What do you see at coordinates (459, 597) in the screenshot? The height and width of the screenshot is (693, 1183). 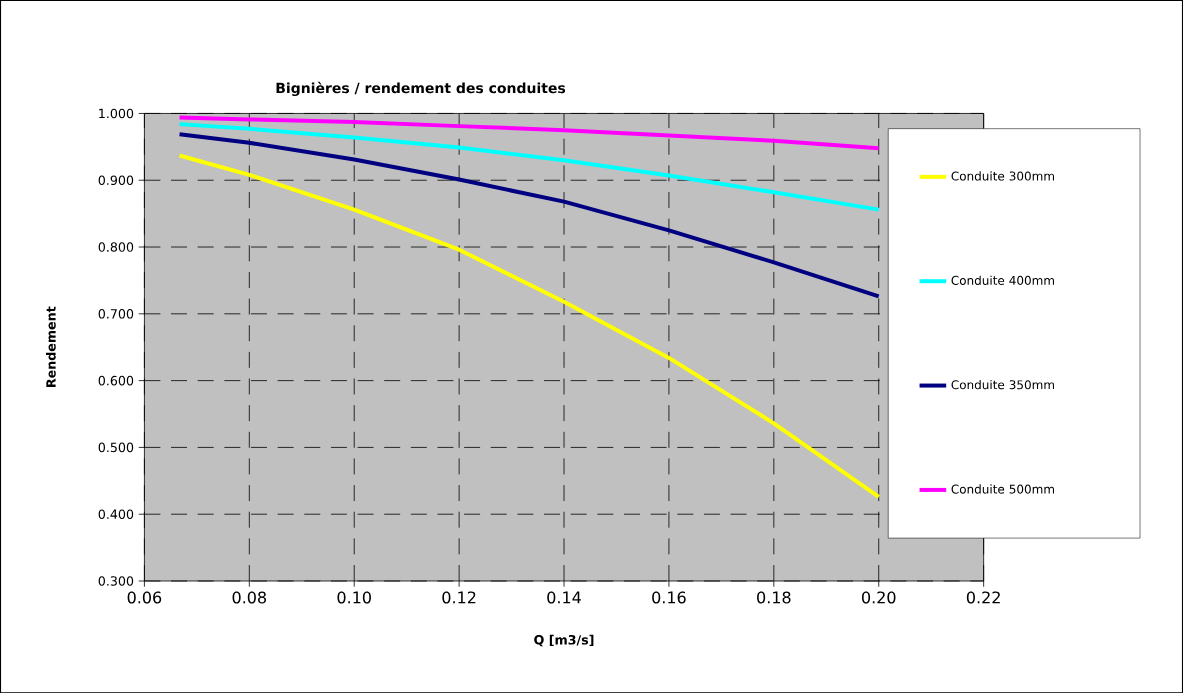 I see `x-tick-label: 0.12` at bounding box center [459, 597].